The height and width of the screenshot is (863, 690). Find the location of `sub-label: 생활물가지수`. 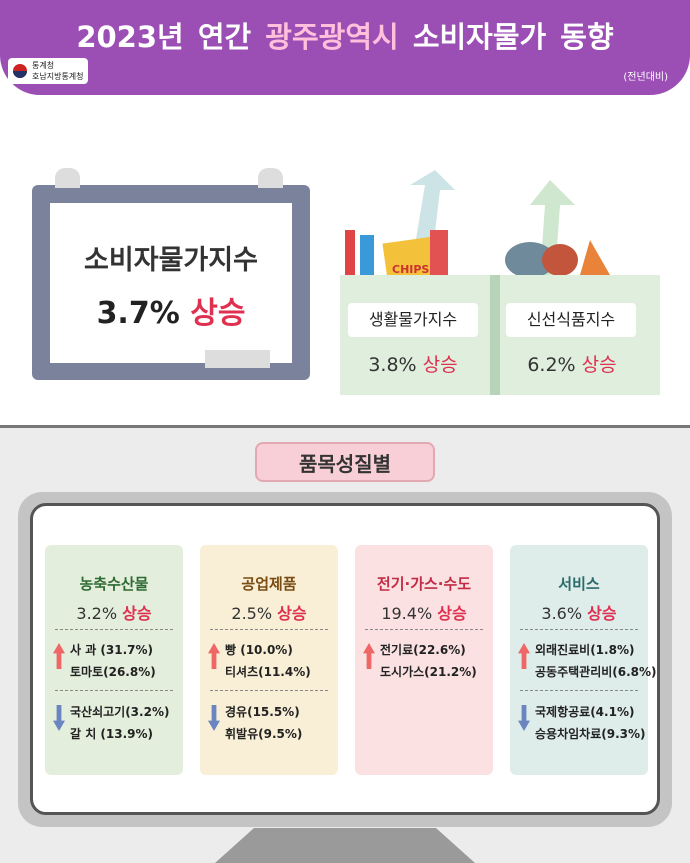

sub-label: 생활물가지수 is located at coordinates (413, 320).